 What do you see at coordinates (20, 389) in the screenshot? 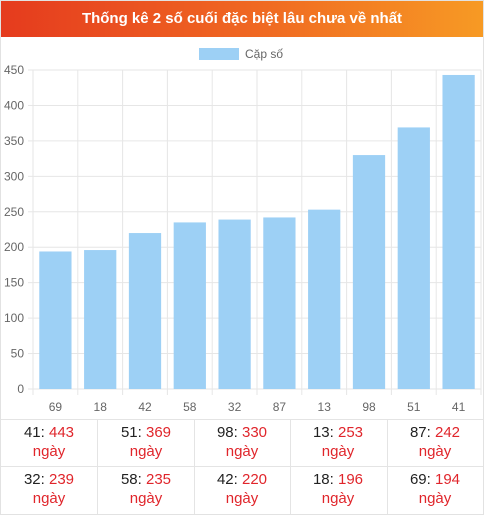
I see `y-tick-label: 0` at bounding box center [20, 389].